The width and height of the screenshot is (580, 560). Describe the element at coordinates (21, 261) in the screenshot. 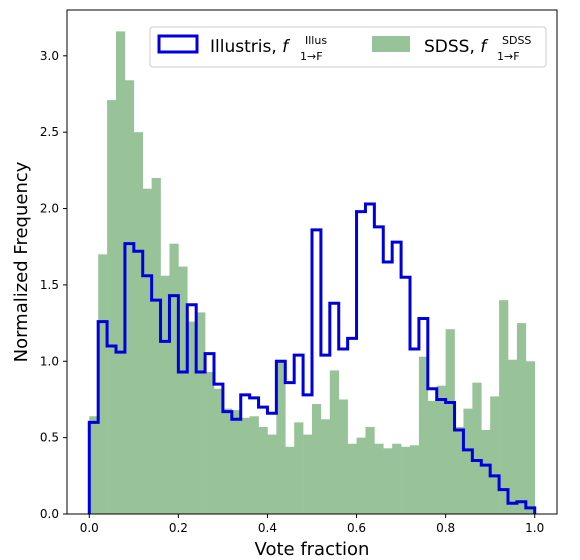

I see `y-axis-label: Normalized Frequency` at that location.